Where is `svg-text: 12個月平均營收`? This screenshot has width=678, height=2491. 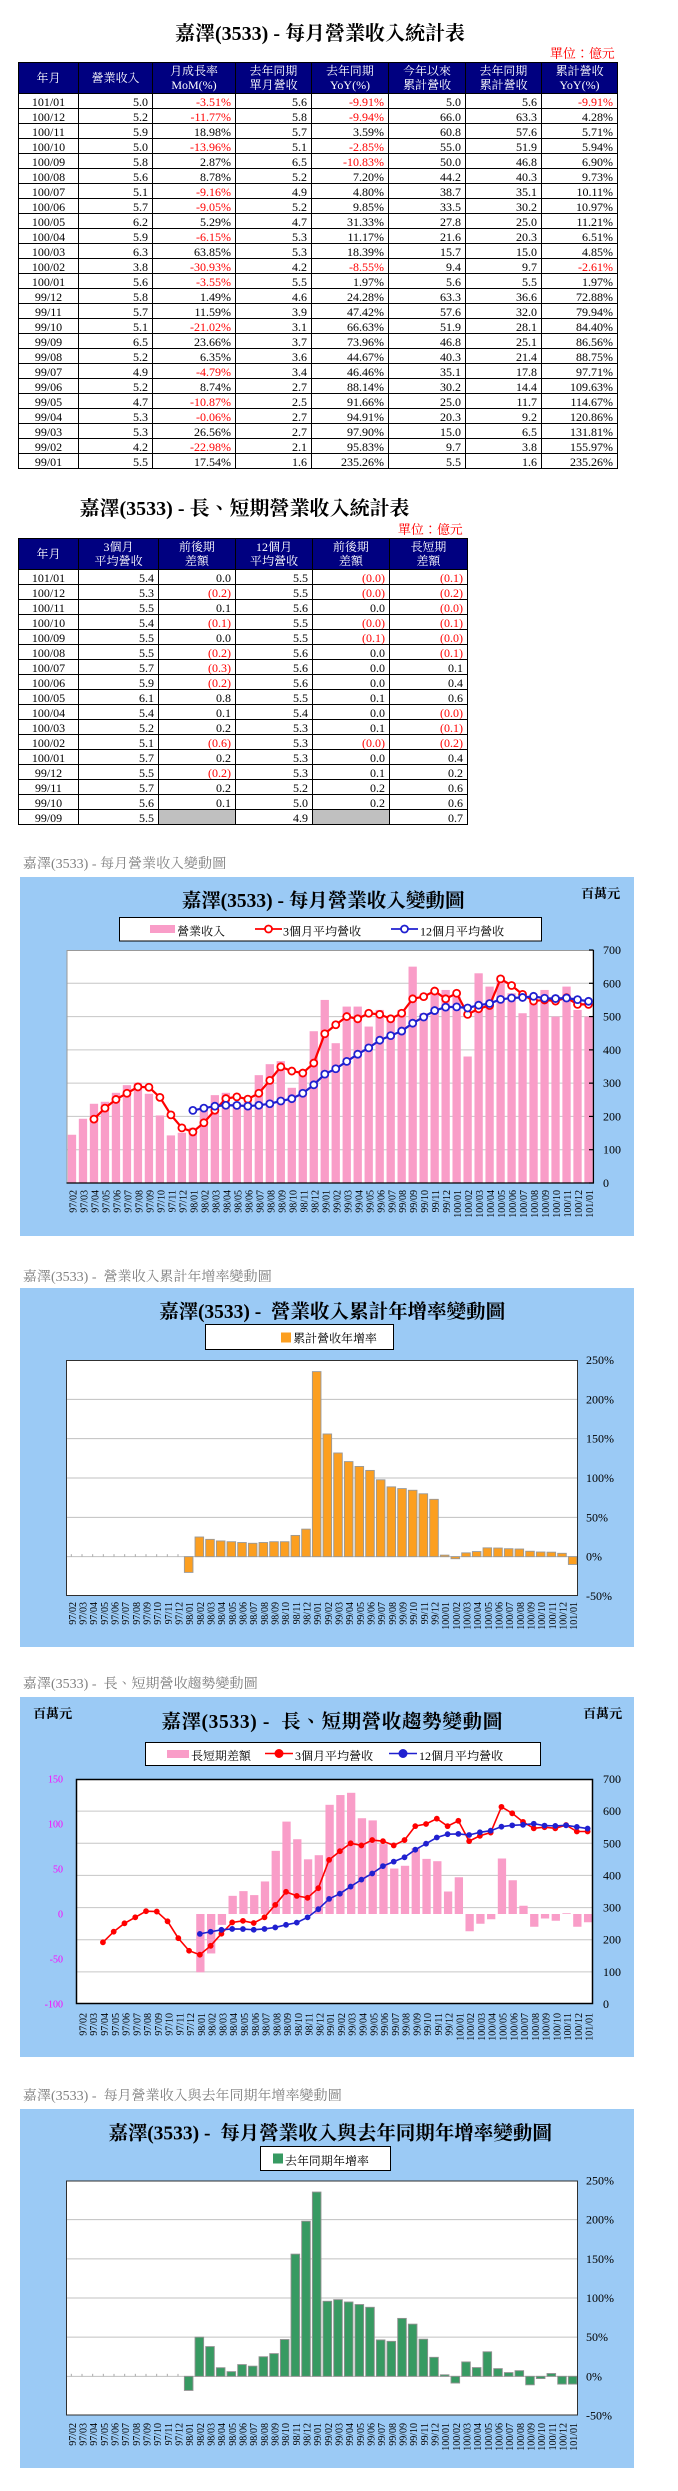
svg-text: 12個月平均營收 is located at coordinates (461, 1755).